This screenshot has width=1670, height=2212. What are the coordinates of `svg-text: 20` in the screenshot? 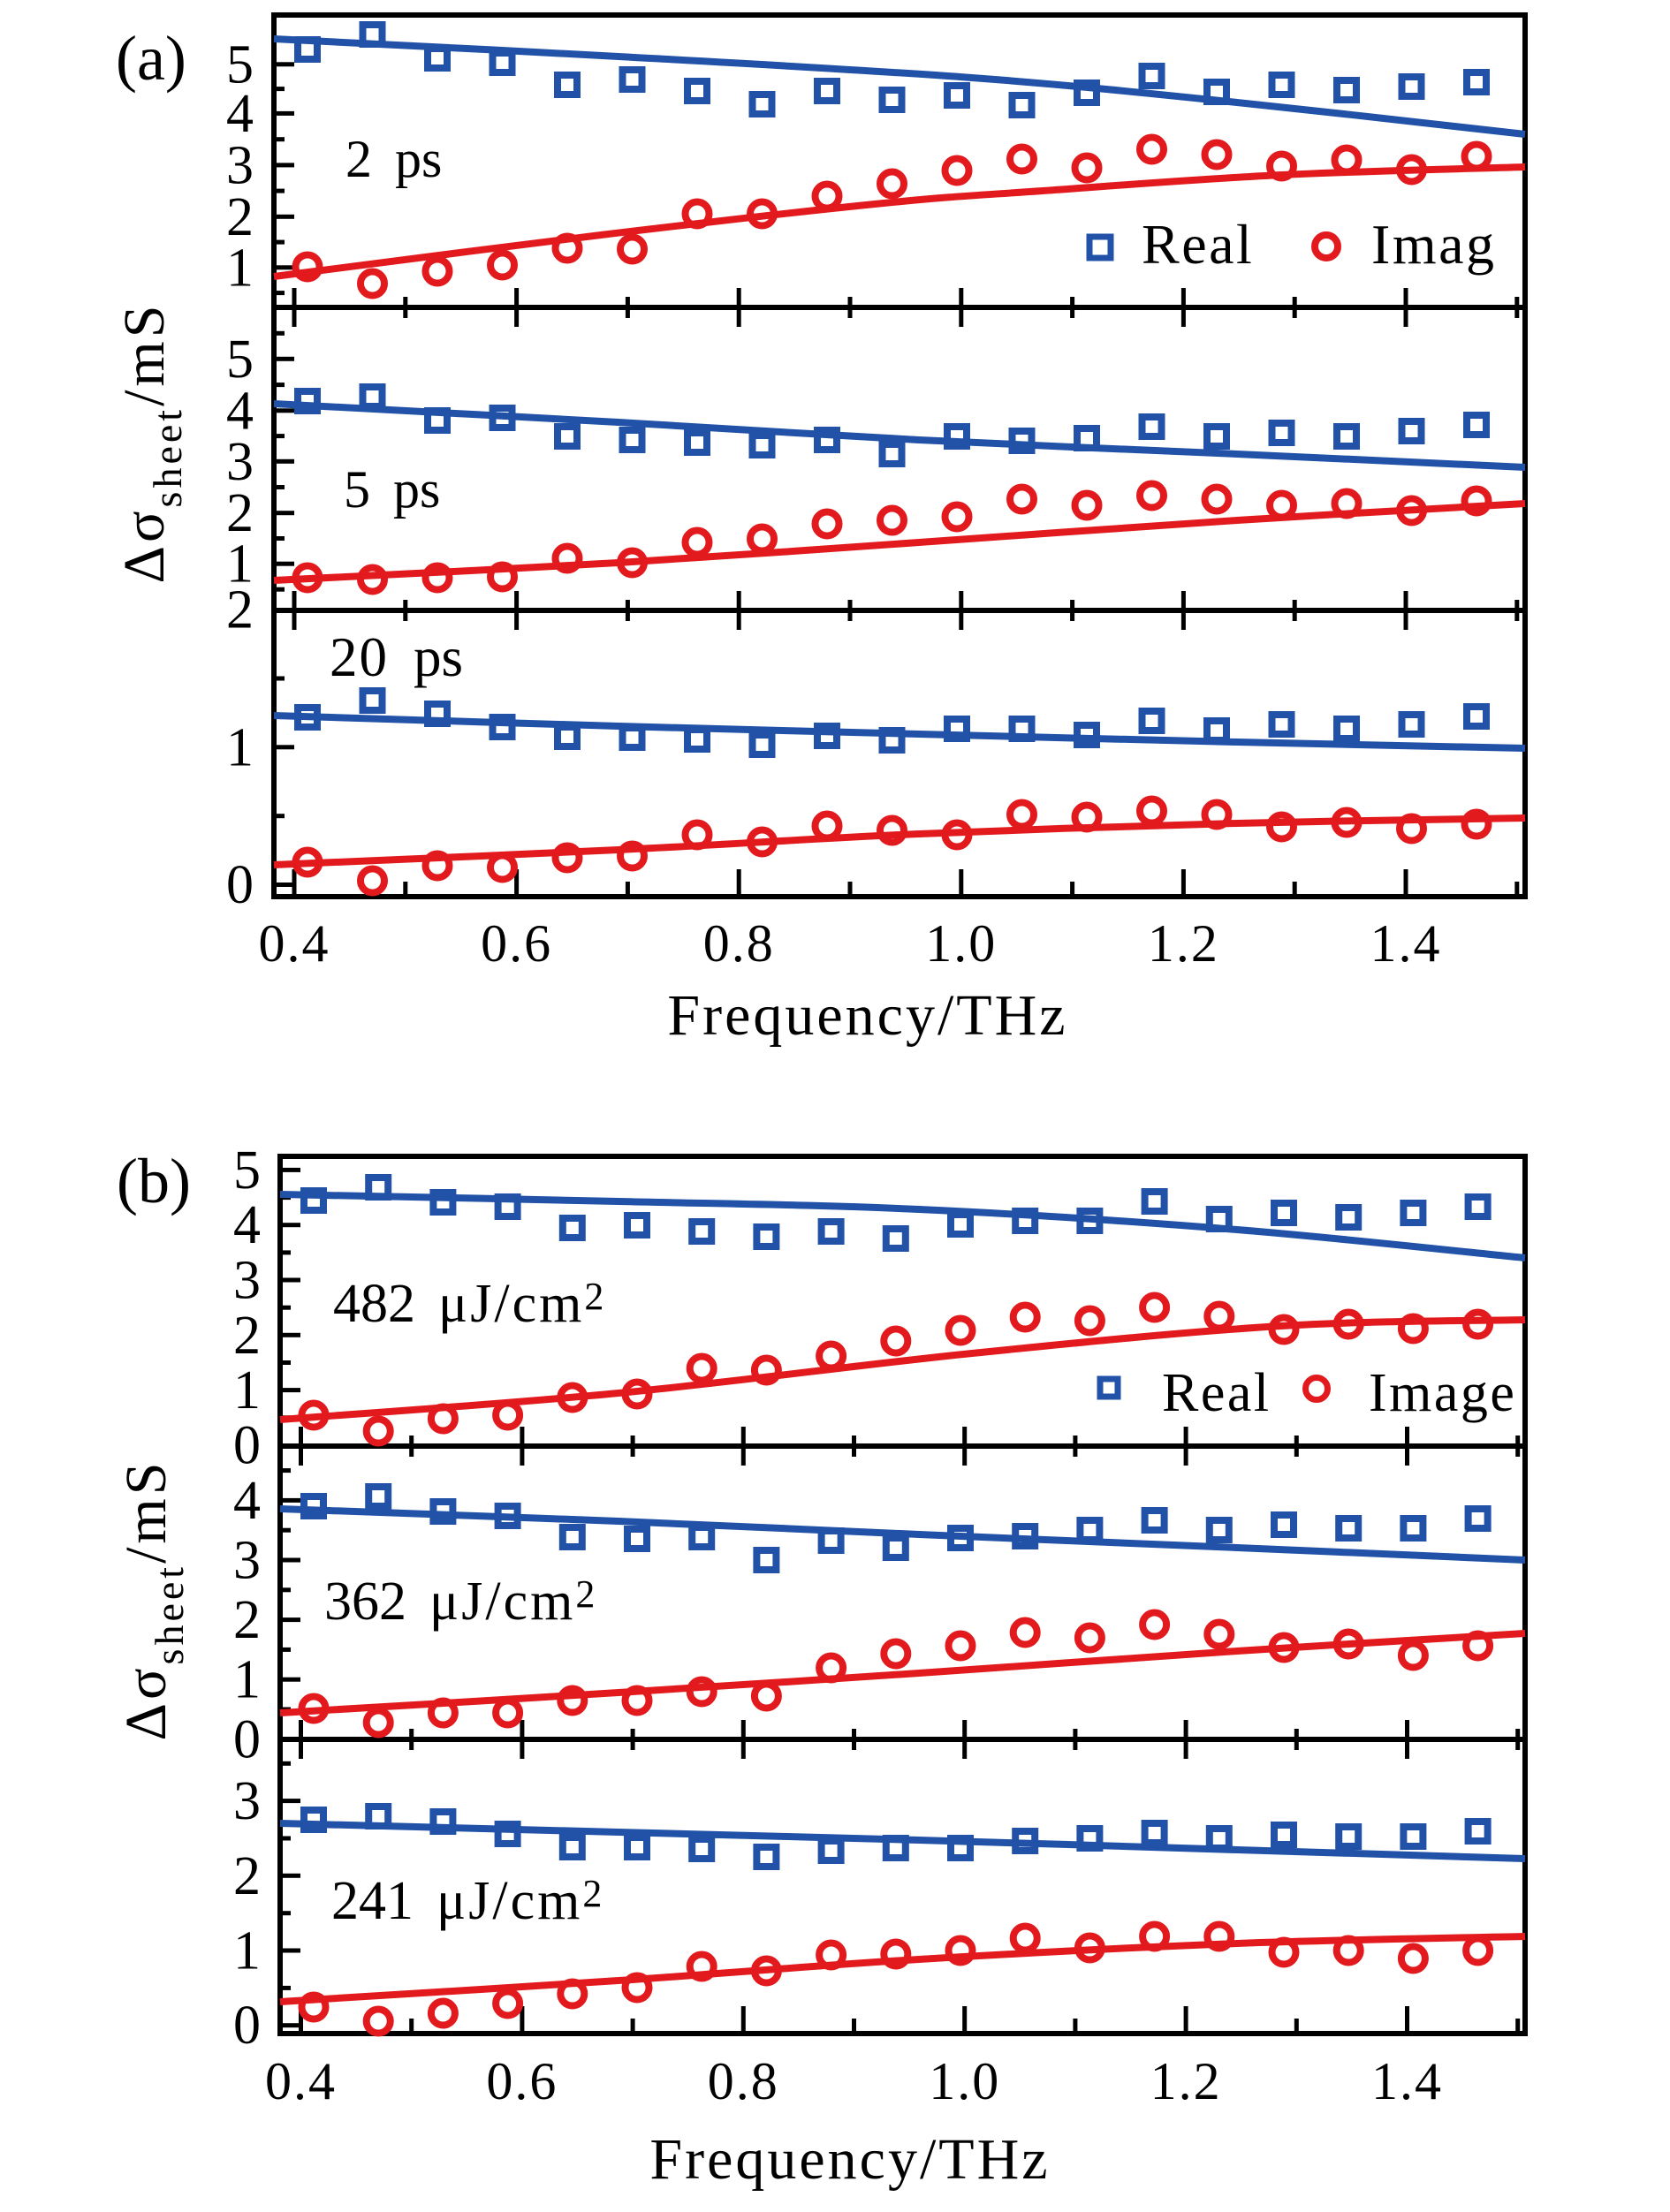 It's located at (359, 657).